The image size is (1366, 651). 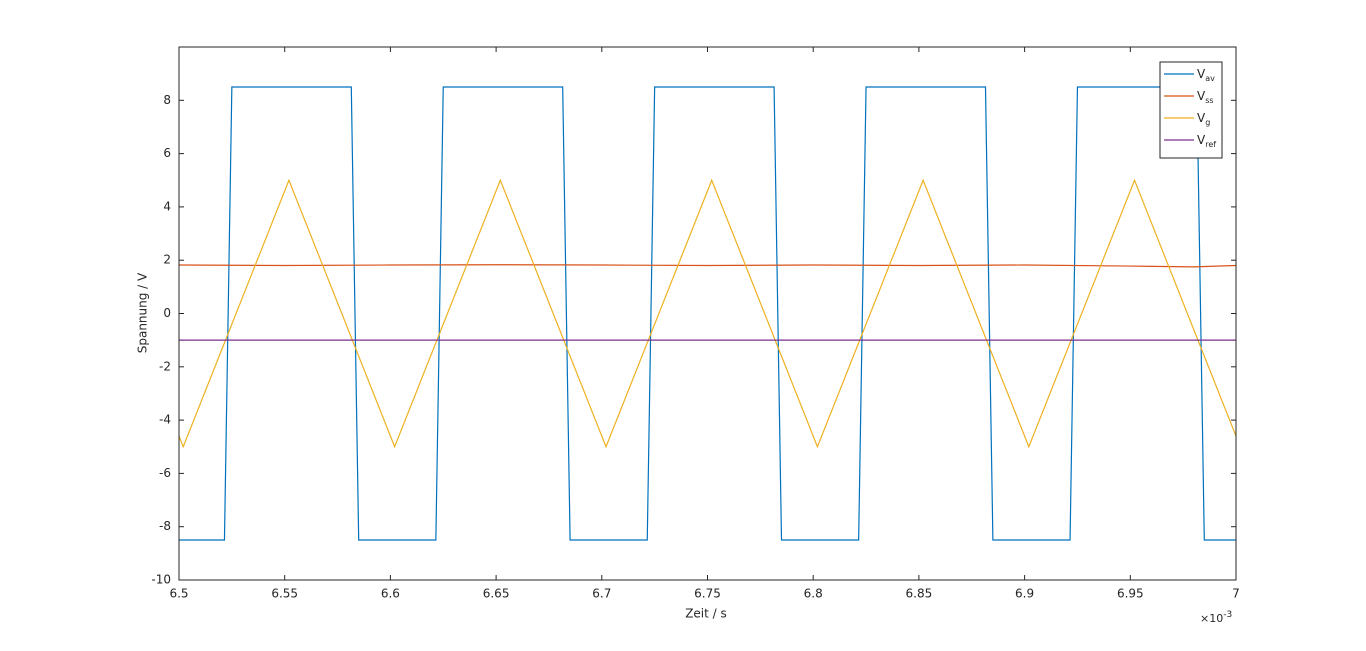 What do you see at coordinates (1209, 100) in the screenshot?
I see `legend-label-subscript: ss` at bounding box center [1209, 100].